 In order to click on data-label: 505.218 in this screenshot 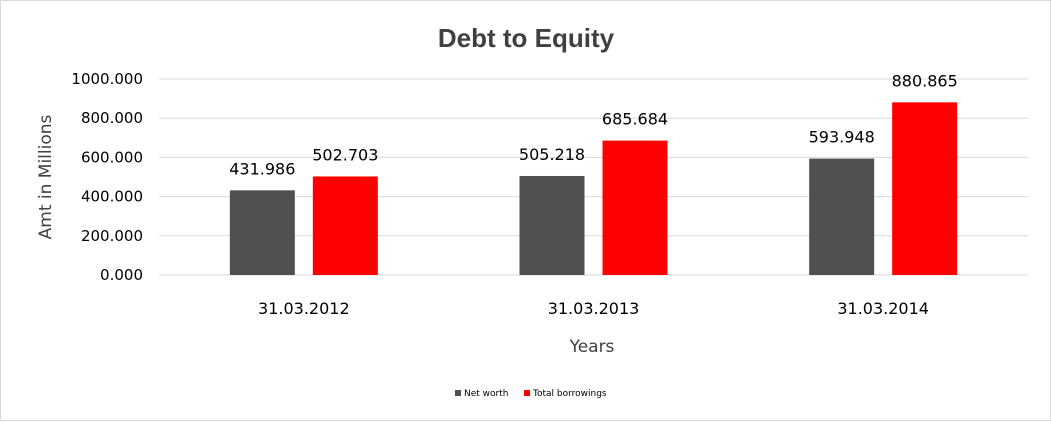, I will do `click(552, 154)`.